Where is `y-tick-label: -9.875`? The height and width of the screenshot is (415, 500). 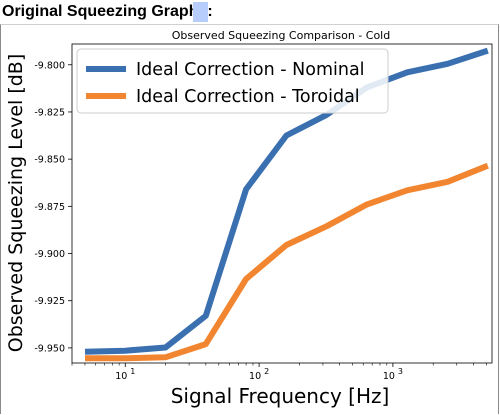
y-tick-label: -9.875 is located at coordinates (49, 207).